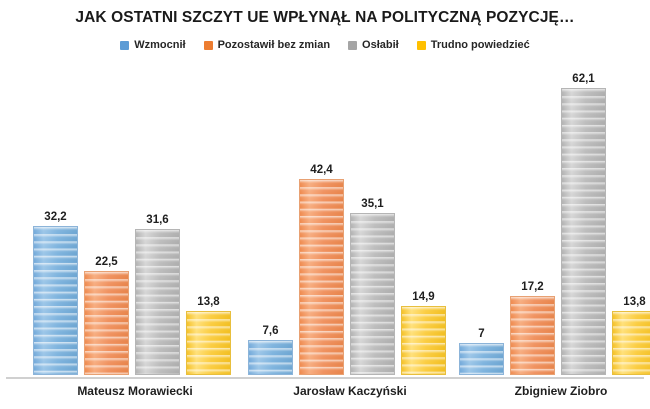 The height and width of the screenshot is (409, 650). Describe the element at coordinates (532, 286) in the screenshot. I see `bar-value-label: 17,2` at that location.